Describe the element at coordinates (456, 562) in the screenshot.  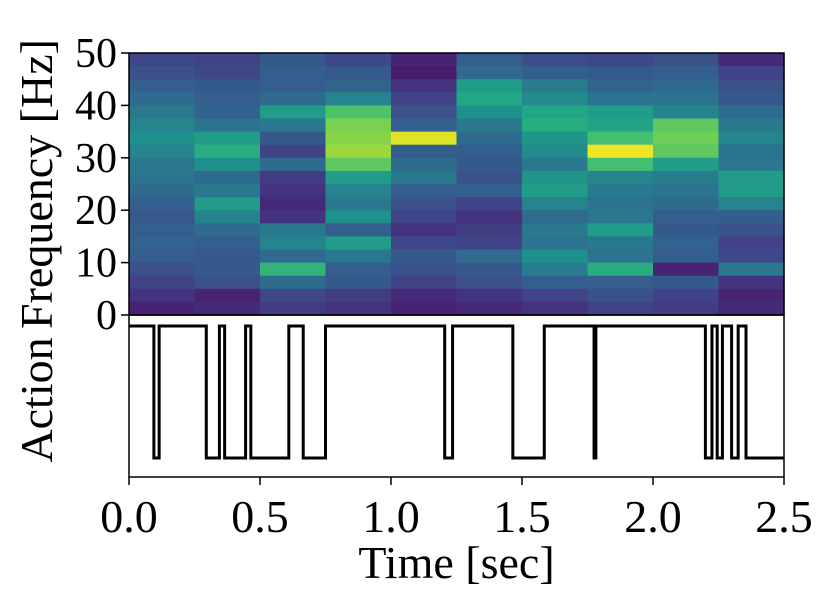
I see `time-axis-label: Time [sec]` at that location.